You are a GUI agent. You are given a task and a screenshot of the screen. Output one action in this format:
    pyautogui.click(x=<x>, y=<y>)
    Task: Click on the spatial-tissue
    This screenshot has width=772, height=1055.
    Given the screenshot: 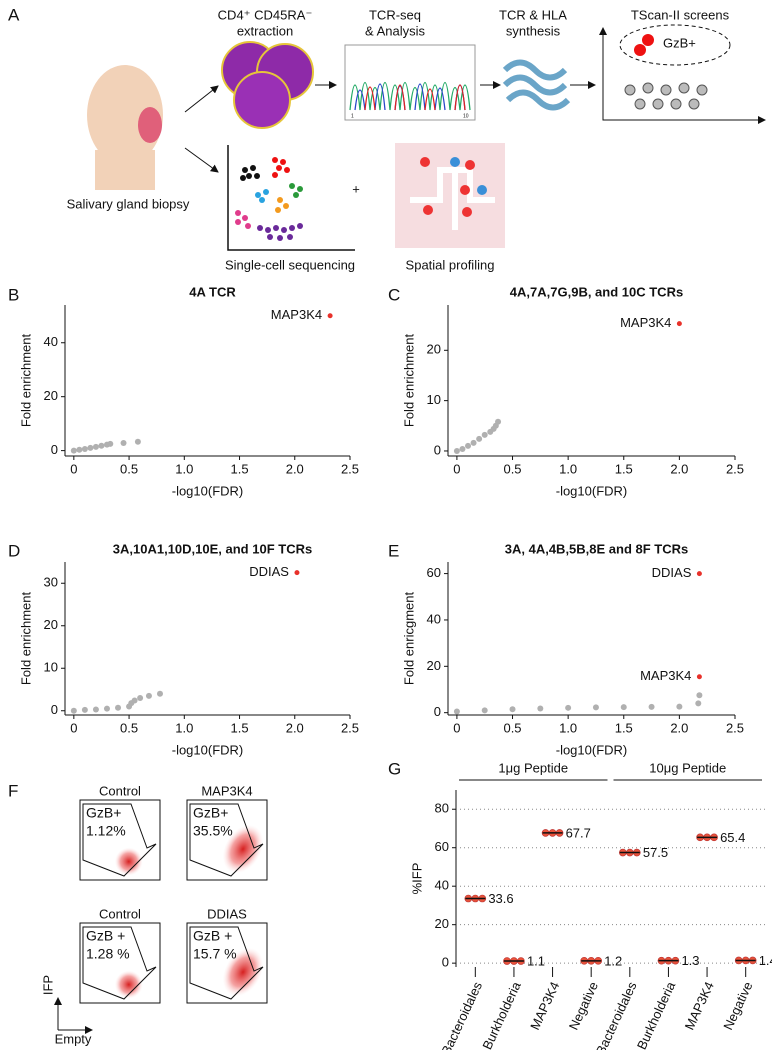 What is the action you would take?
    pyautogui.click(x=450, y=195)
    